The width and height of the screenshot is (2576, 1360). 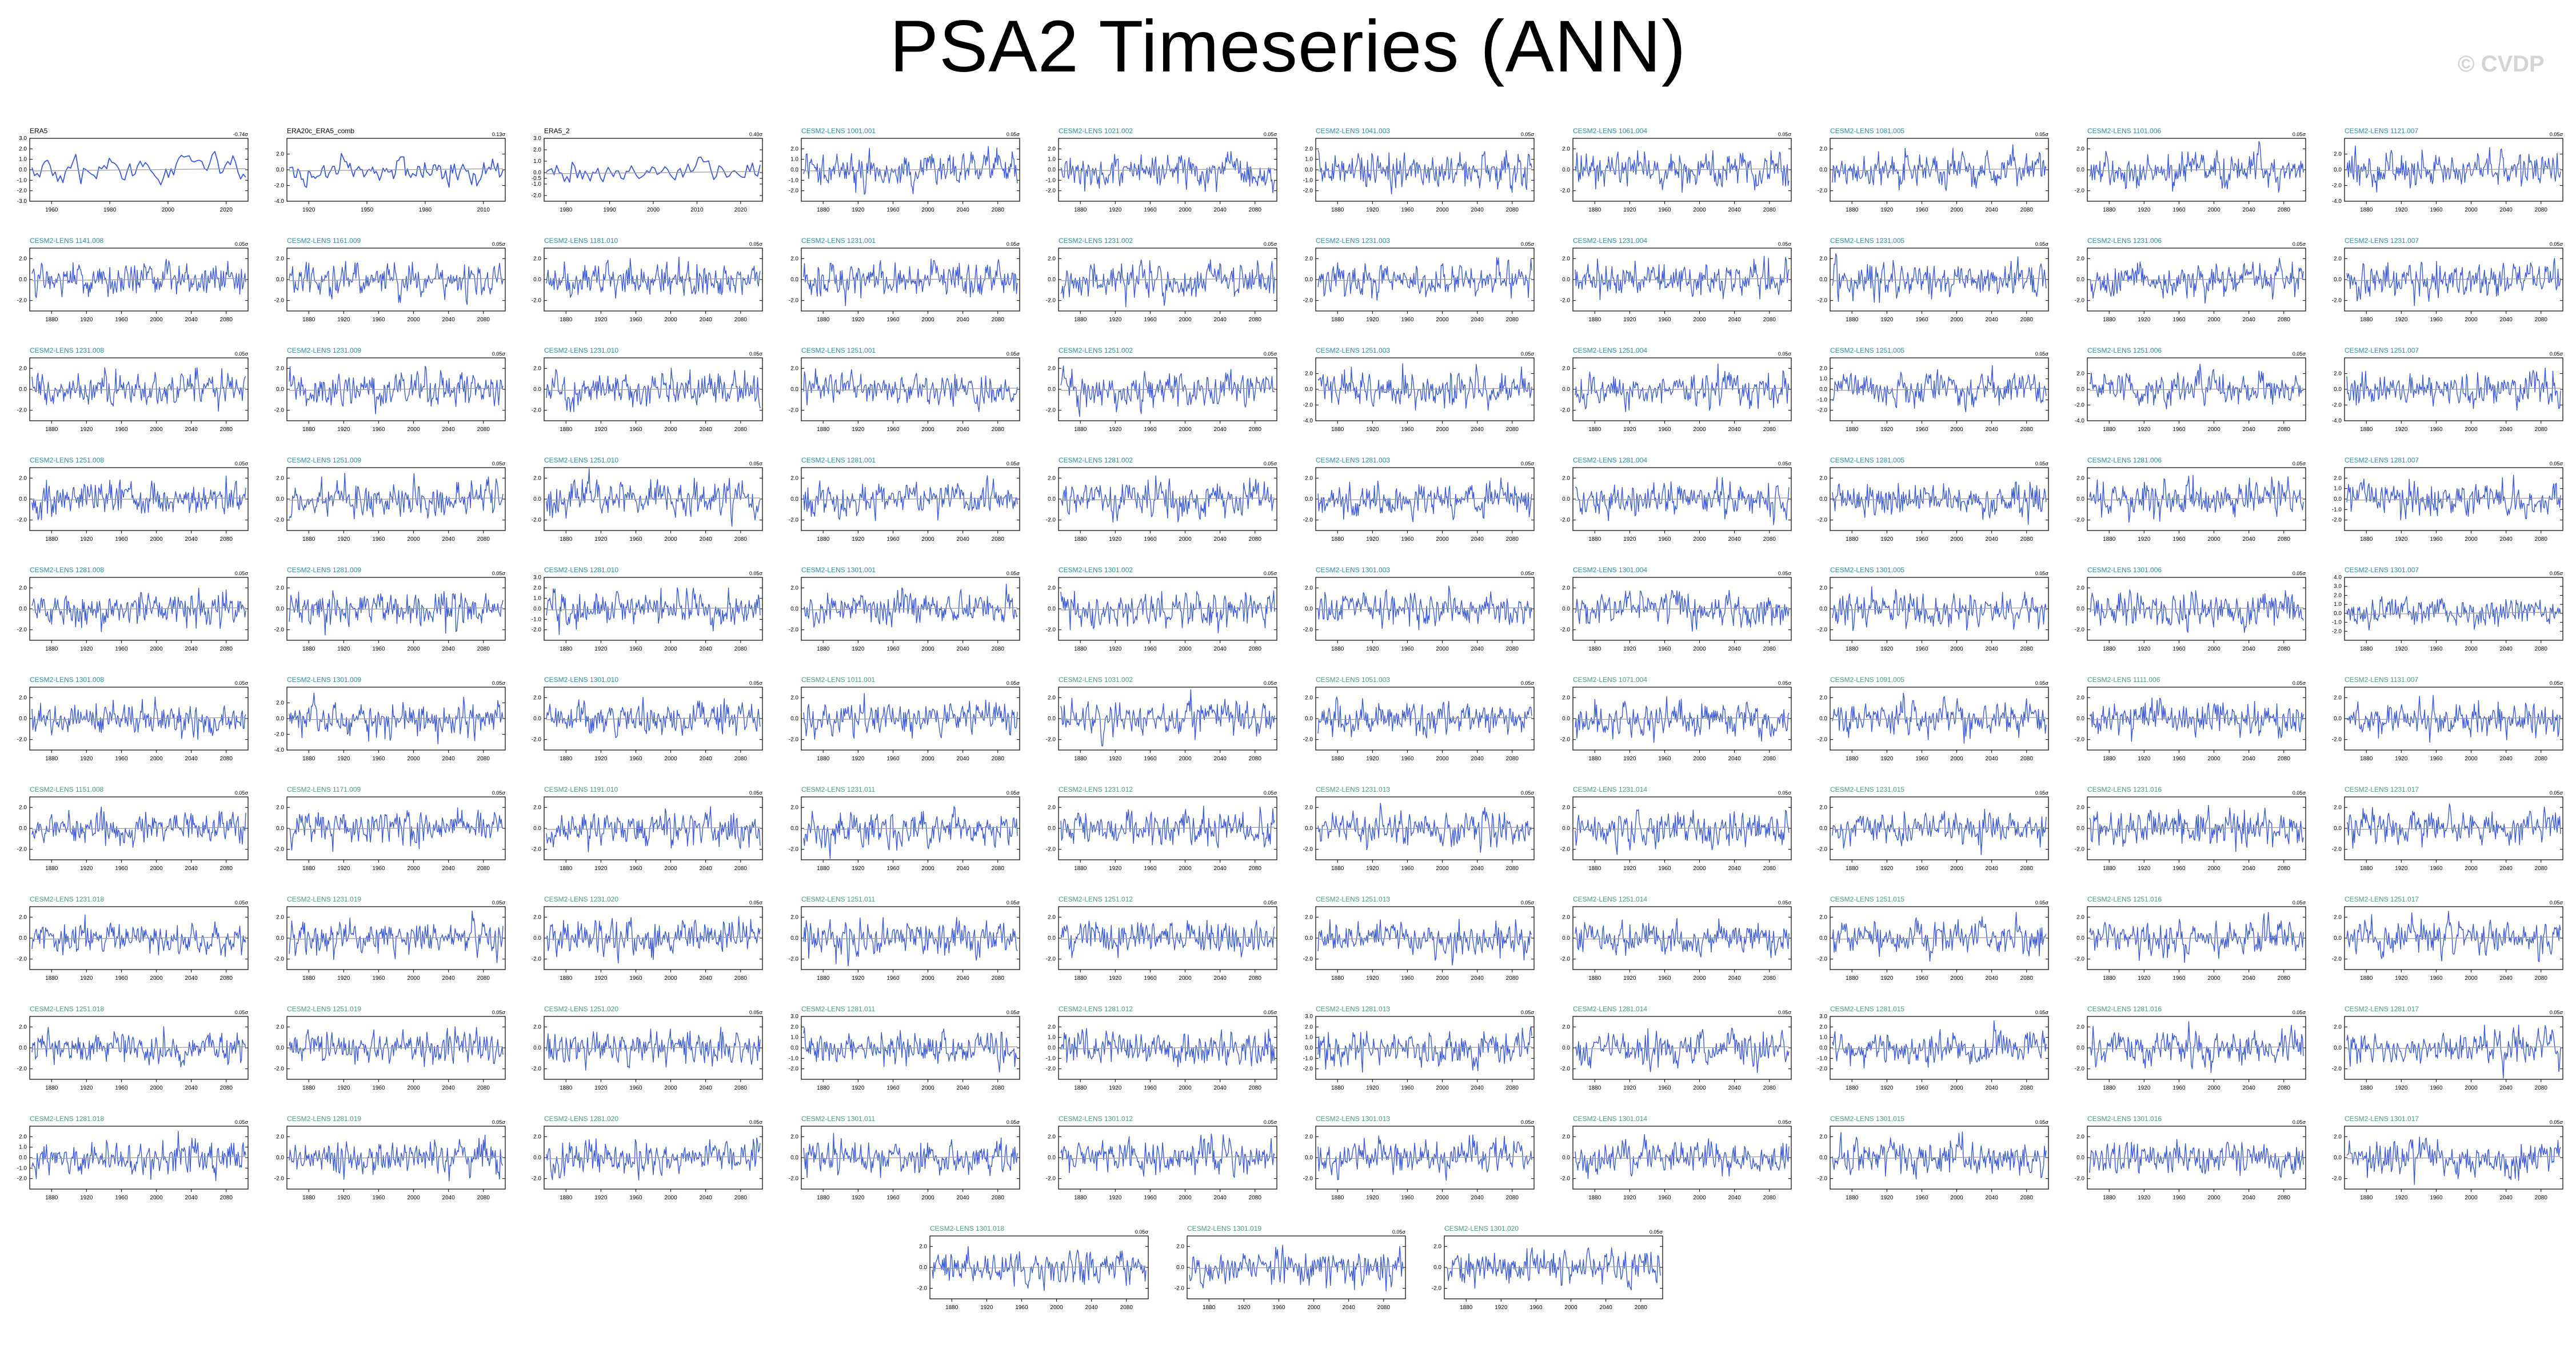 I want to click on y-tick-label: 1.0, so click(x=1052, y=1038).